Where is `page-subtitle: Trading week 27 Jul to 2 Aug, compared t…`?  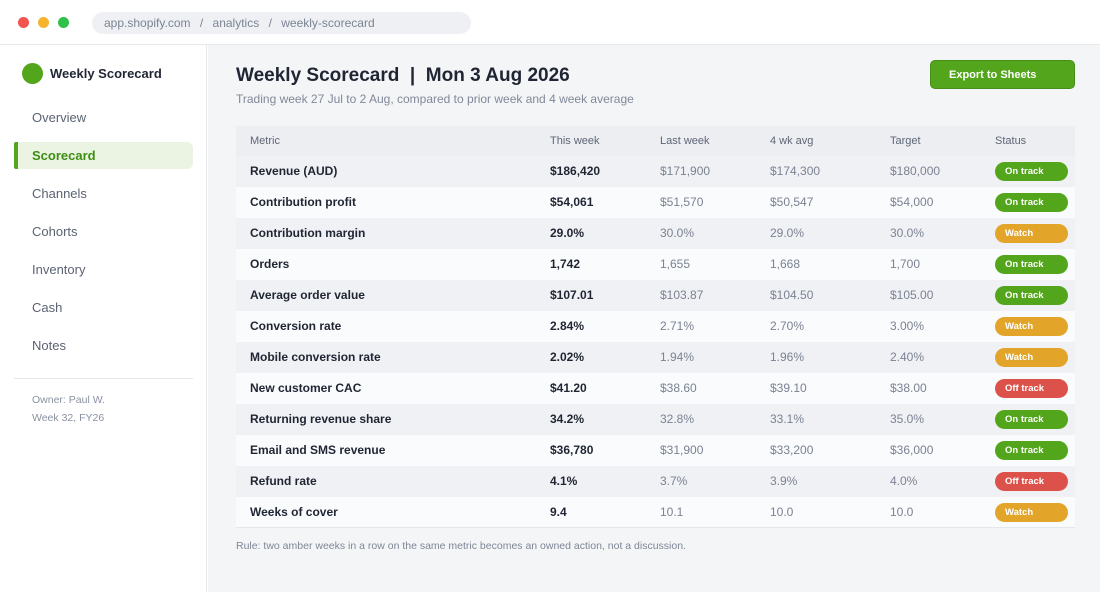
page-subtitle: Trading week 27 Jul to 2 Aug, compared t… is located at coordinates (435, 99).